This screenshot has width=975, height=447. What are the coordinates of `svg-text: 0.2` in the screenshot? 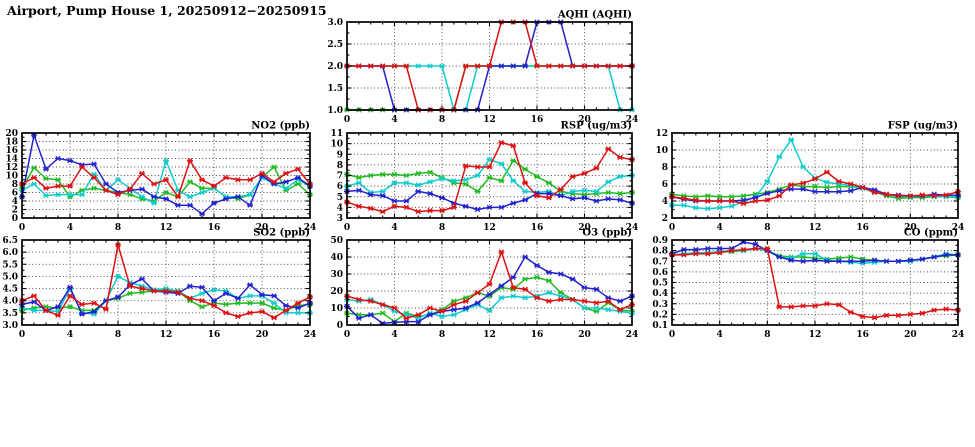 It's located at (660, 315).